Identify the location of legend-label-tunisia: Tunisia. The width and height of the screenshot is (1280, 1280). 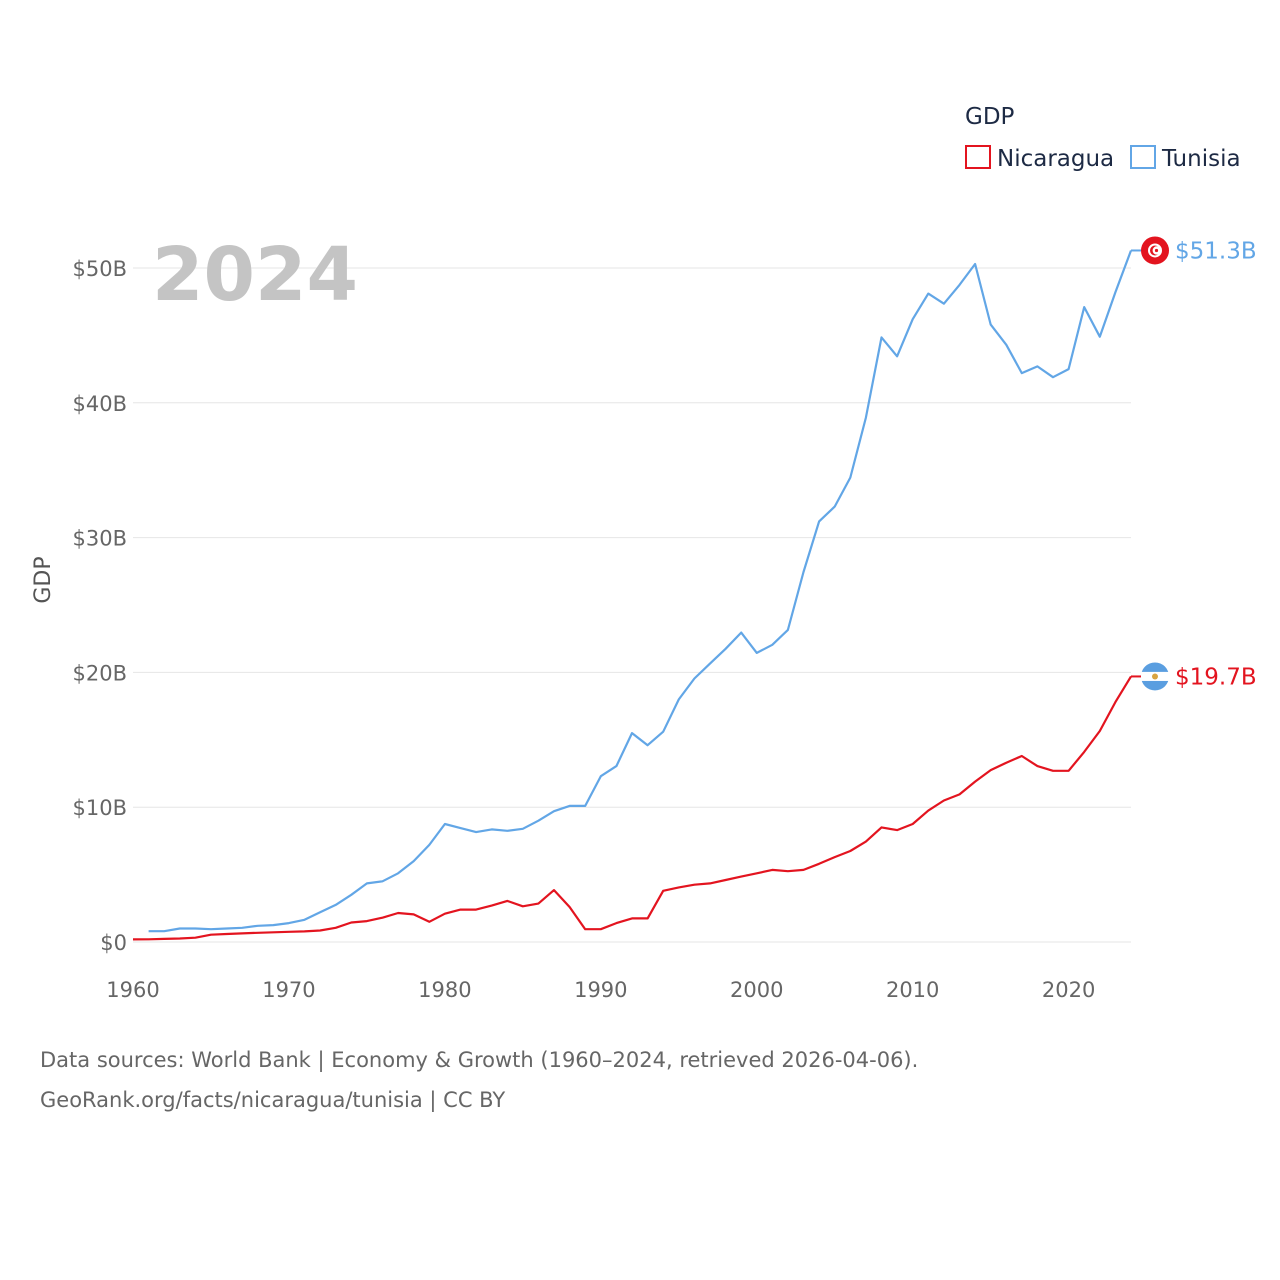
(1201, 159).